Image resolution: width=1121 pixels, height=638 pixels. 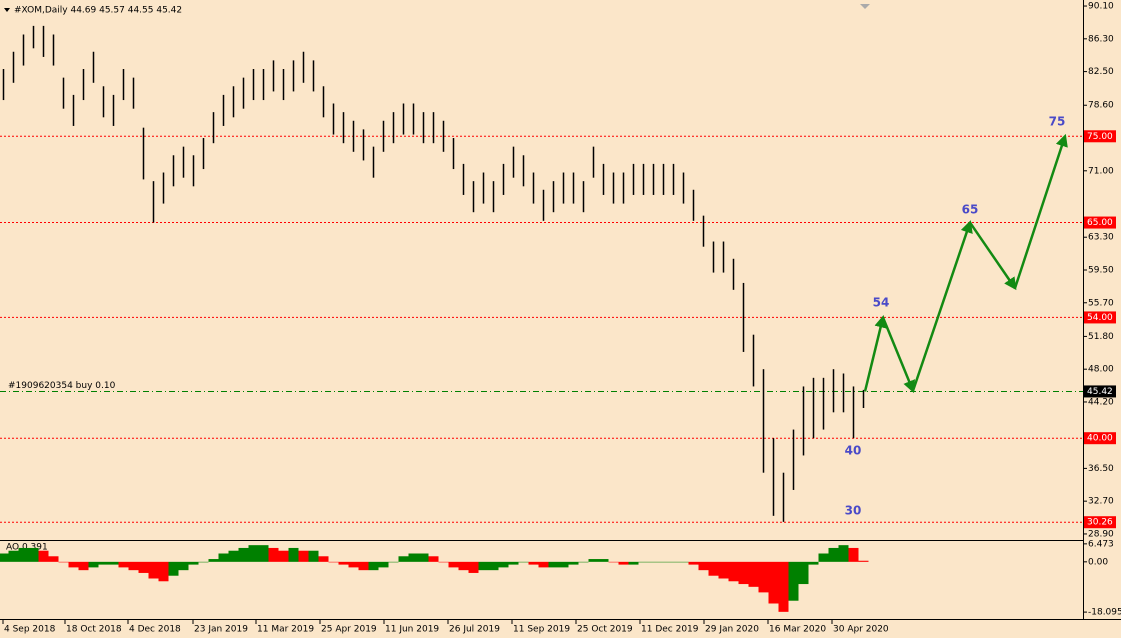 I want to click on level-label: 30.26, so click(x=1100, y=523).